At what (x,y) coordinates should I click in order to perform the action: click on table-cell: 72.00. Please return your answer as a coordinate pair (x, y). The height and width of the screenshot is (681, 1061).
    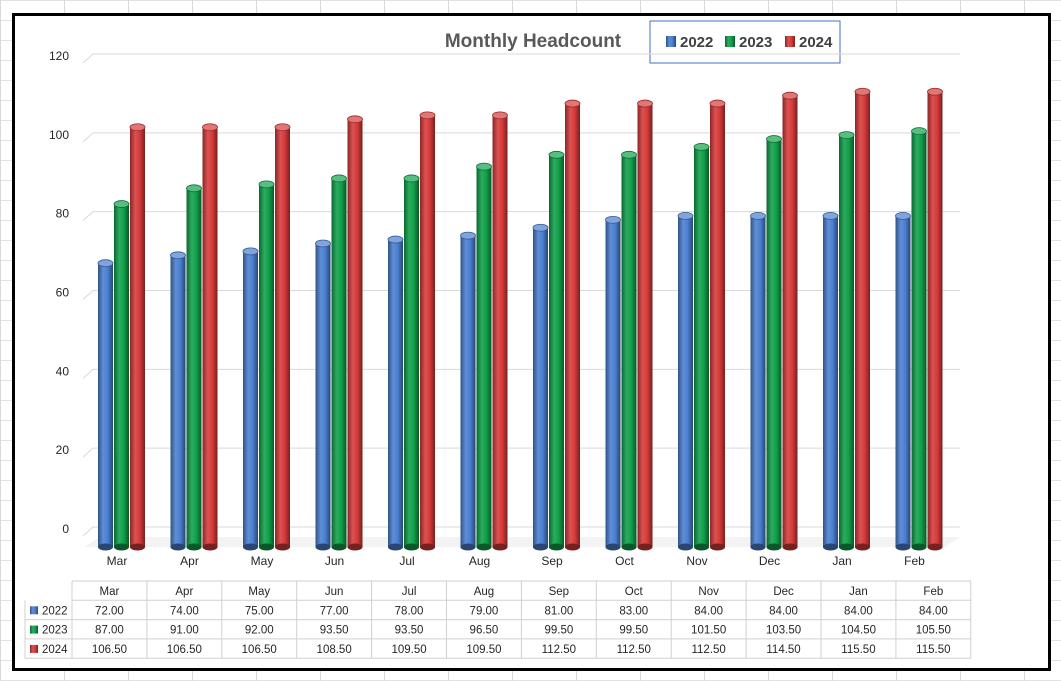
    Looking at the image, I should click on (109, 611).